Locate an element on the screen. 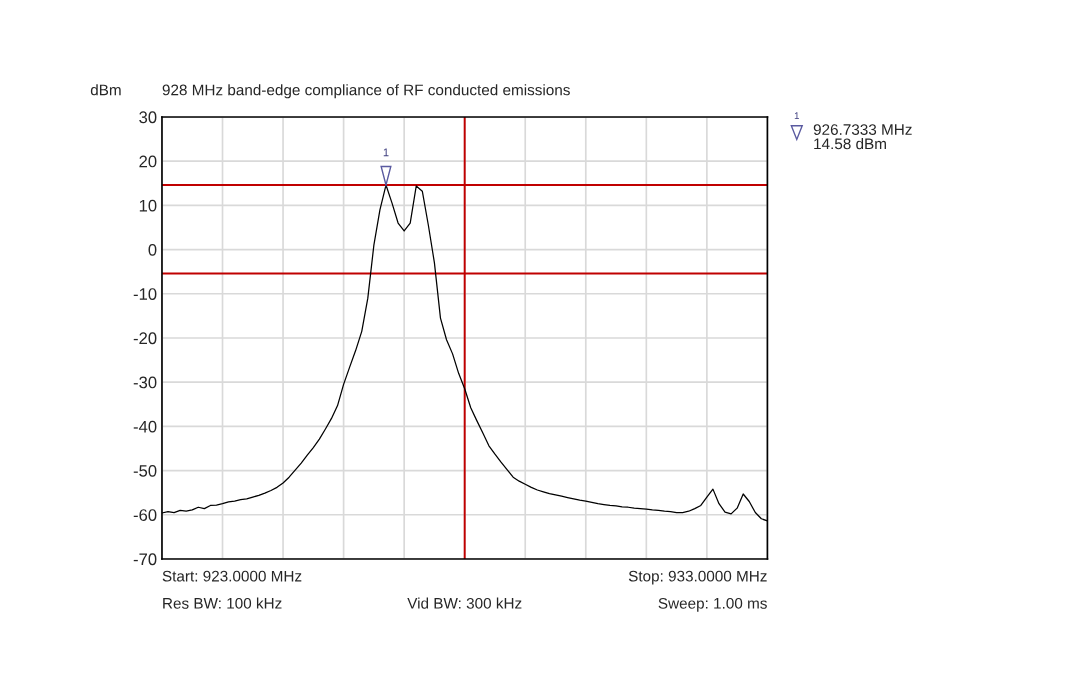 The height and width of the screenshot is (680, 1087). y-axis-title: dBm is located at coordinates (105, 90).